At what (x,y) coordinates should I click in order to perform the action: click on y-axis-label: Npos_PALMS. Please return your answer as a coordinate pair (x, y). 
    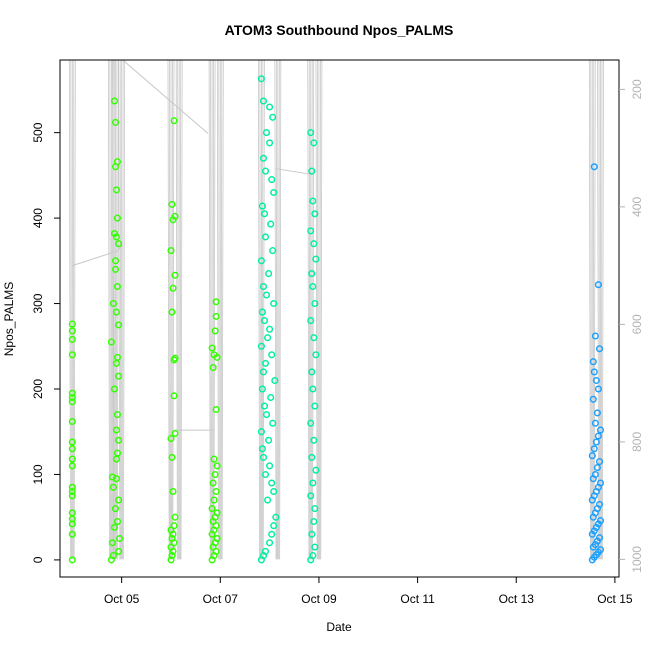
    Looking at the image, I should click on (9, 319).